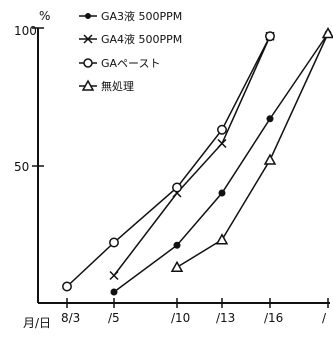 Image resolution: width=333 pixels, height=356 pixels. I want to click on x-tick-label: /10, so click(180, 318).